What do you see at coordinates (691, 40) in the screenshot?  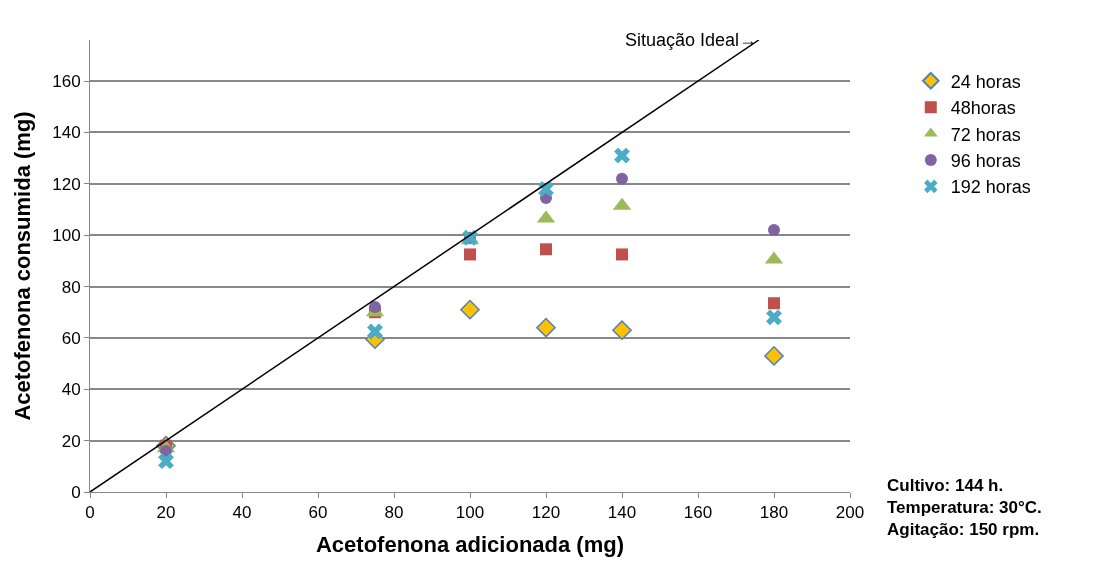 I see `annotation: Situação Ideal→` at bounding box center [691, 40].